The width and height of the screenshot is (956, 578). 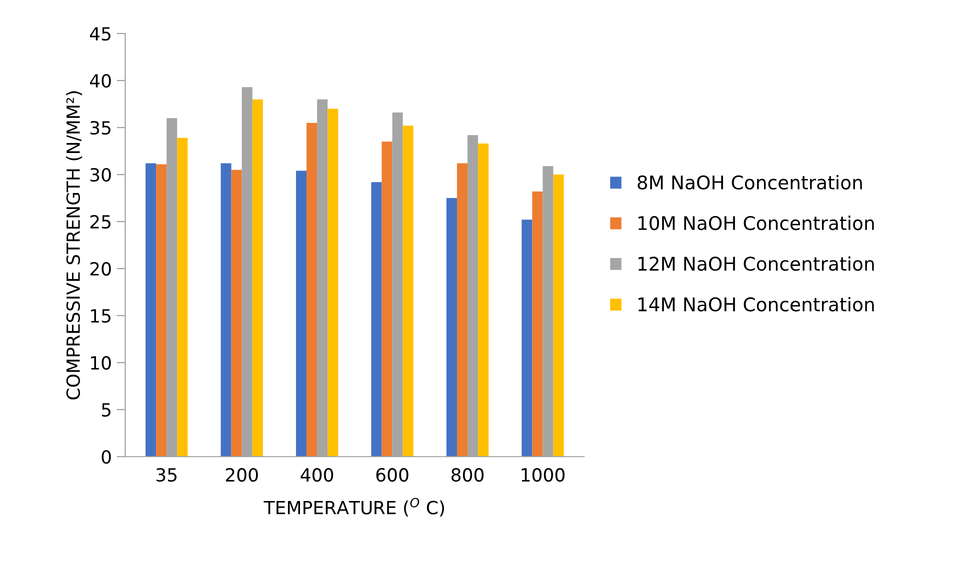 What do you see at coordinates (354, 507) in the screenshot?
I see `x-axis-title: TEMPERATURE ($^{O}$ C)` at bounding box center [354, 507].